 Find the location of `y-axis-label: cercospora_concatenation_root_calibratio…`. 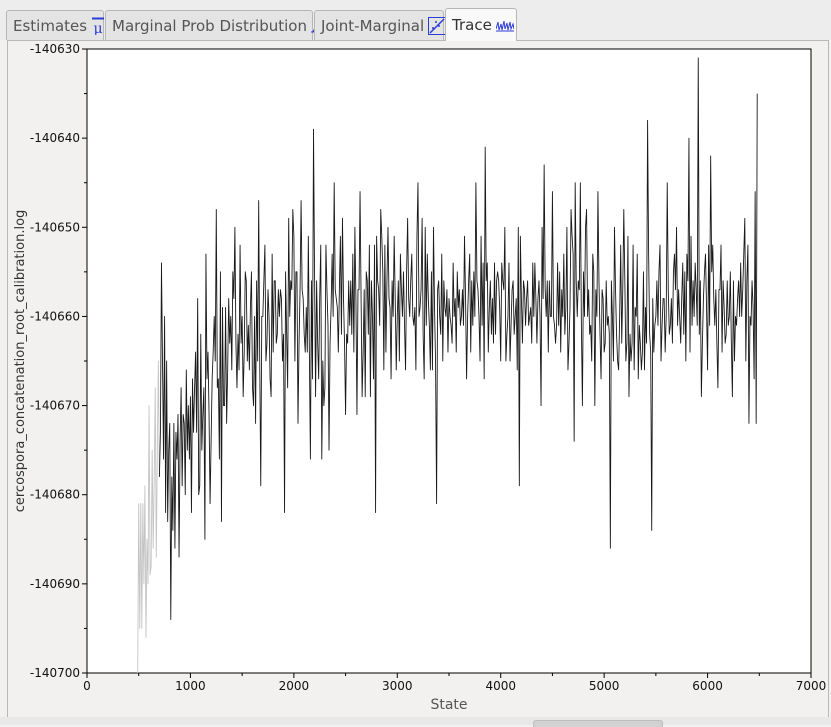

y-axis-label: cercospora_concatenation_root_calibratio… is located at coordinates (20, 361).